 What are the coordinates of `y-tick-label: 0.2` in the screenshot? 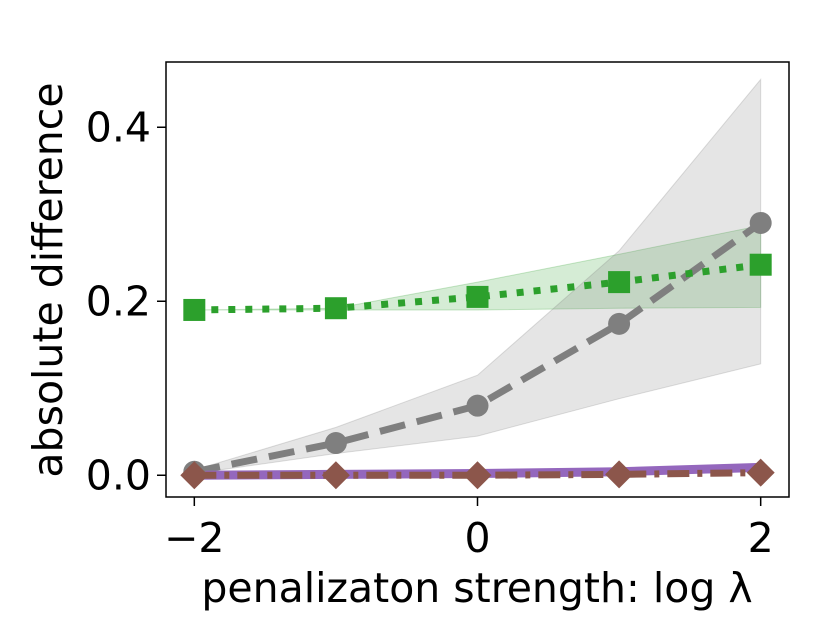 It's located at (118, 301).